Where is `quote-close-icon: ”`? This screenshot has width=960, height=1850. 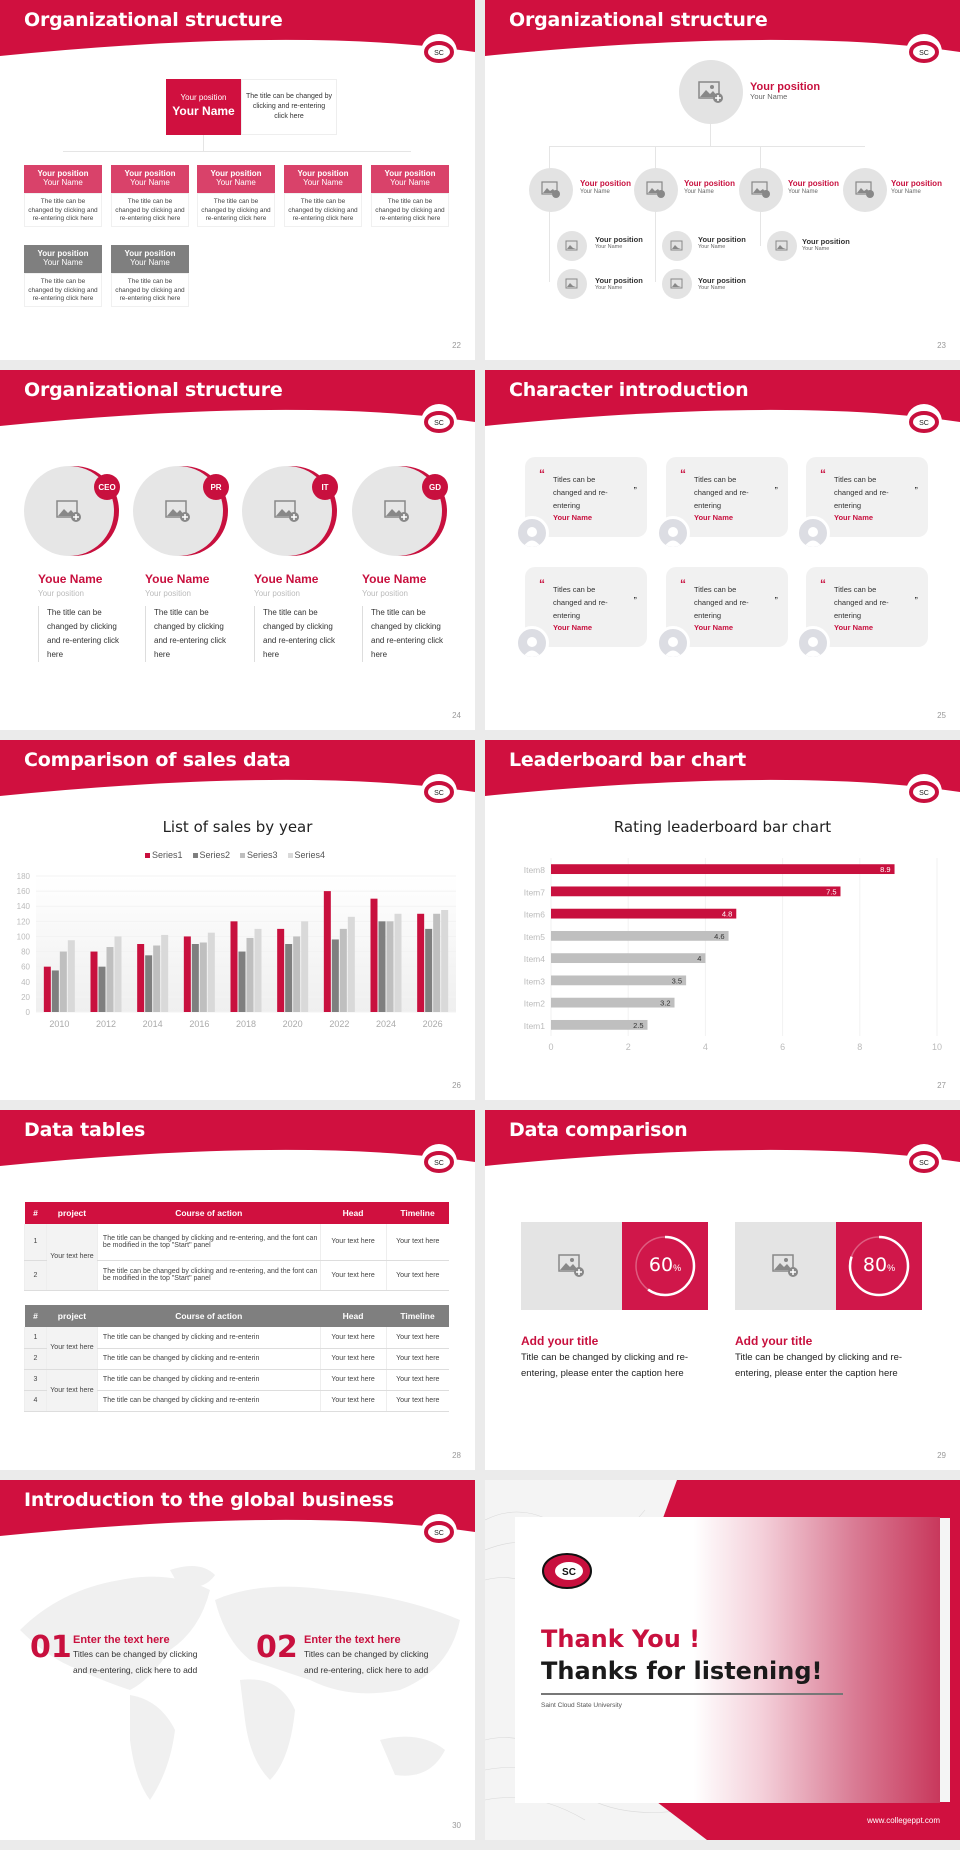 quote-close-icon: ” is located at coordinates (776, 600).